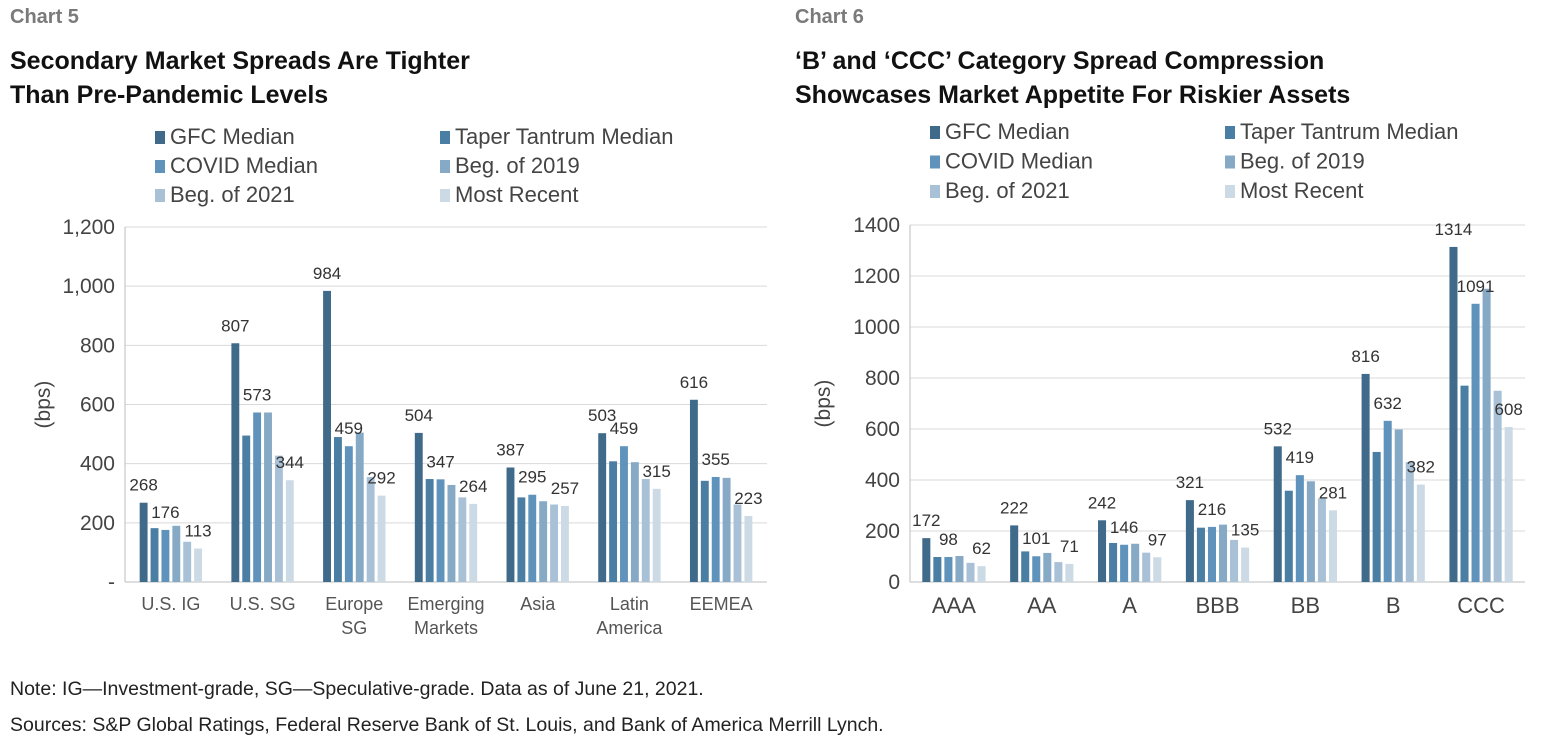 This screenshot has height=754, width=1542. I want to click on chart6-data-label-7: 146, so click(1124, 527).